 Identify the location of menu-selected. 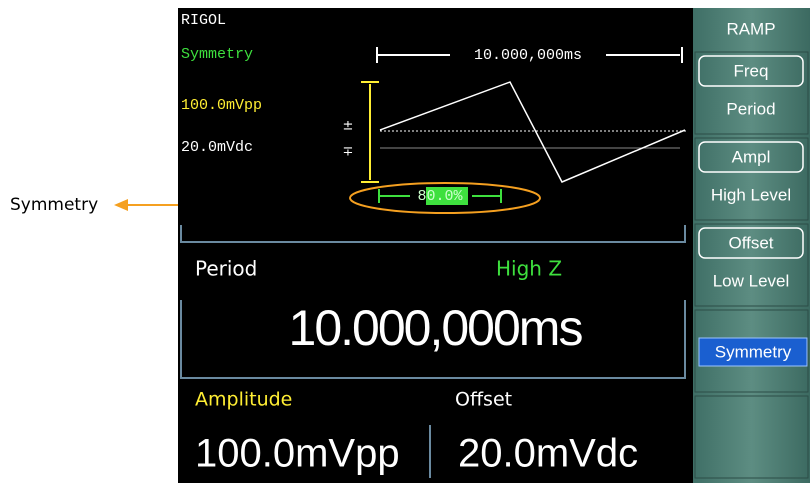
(753, 352).